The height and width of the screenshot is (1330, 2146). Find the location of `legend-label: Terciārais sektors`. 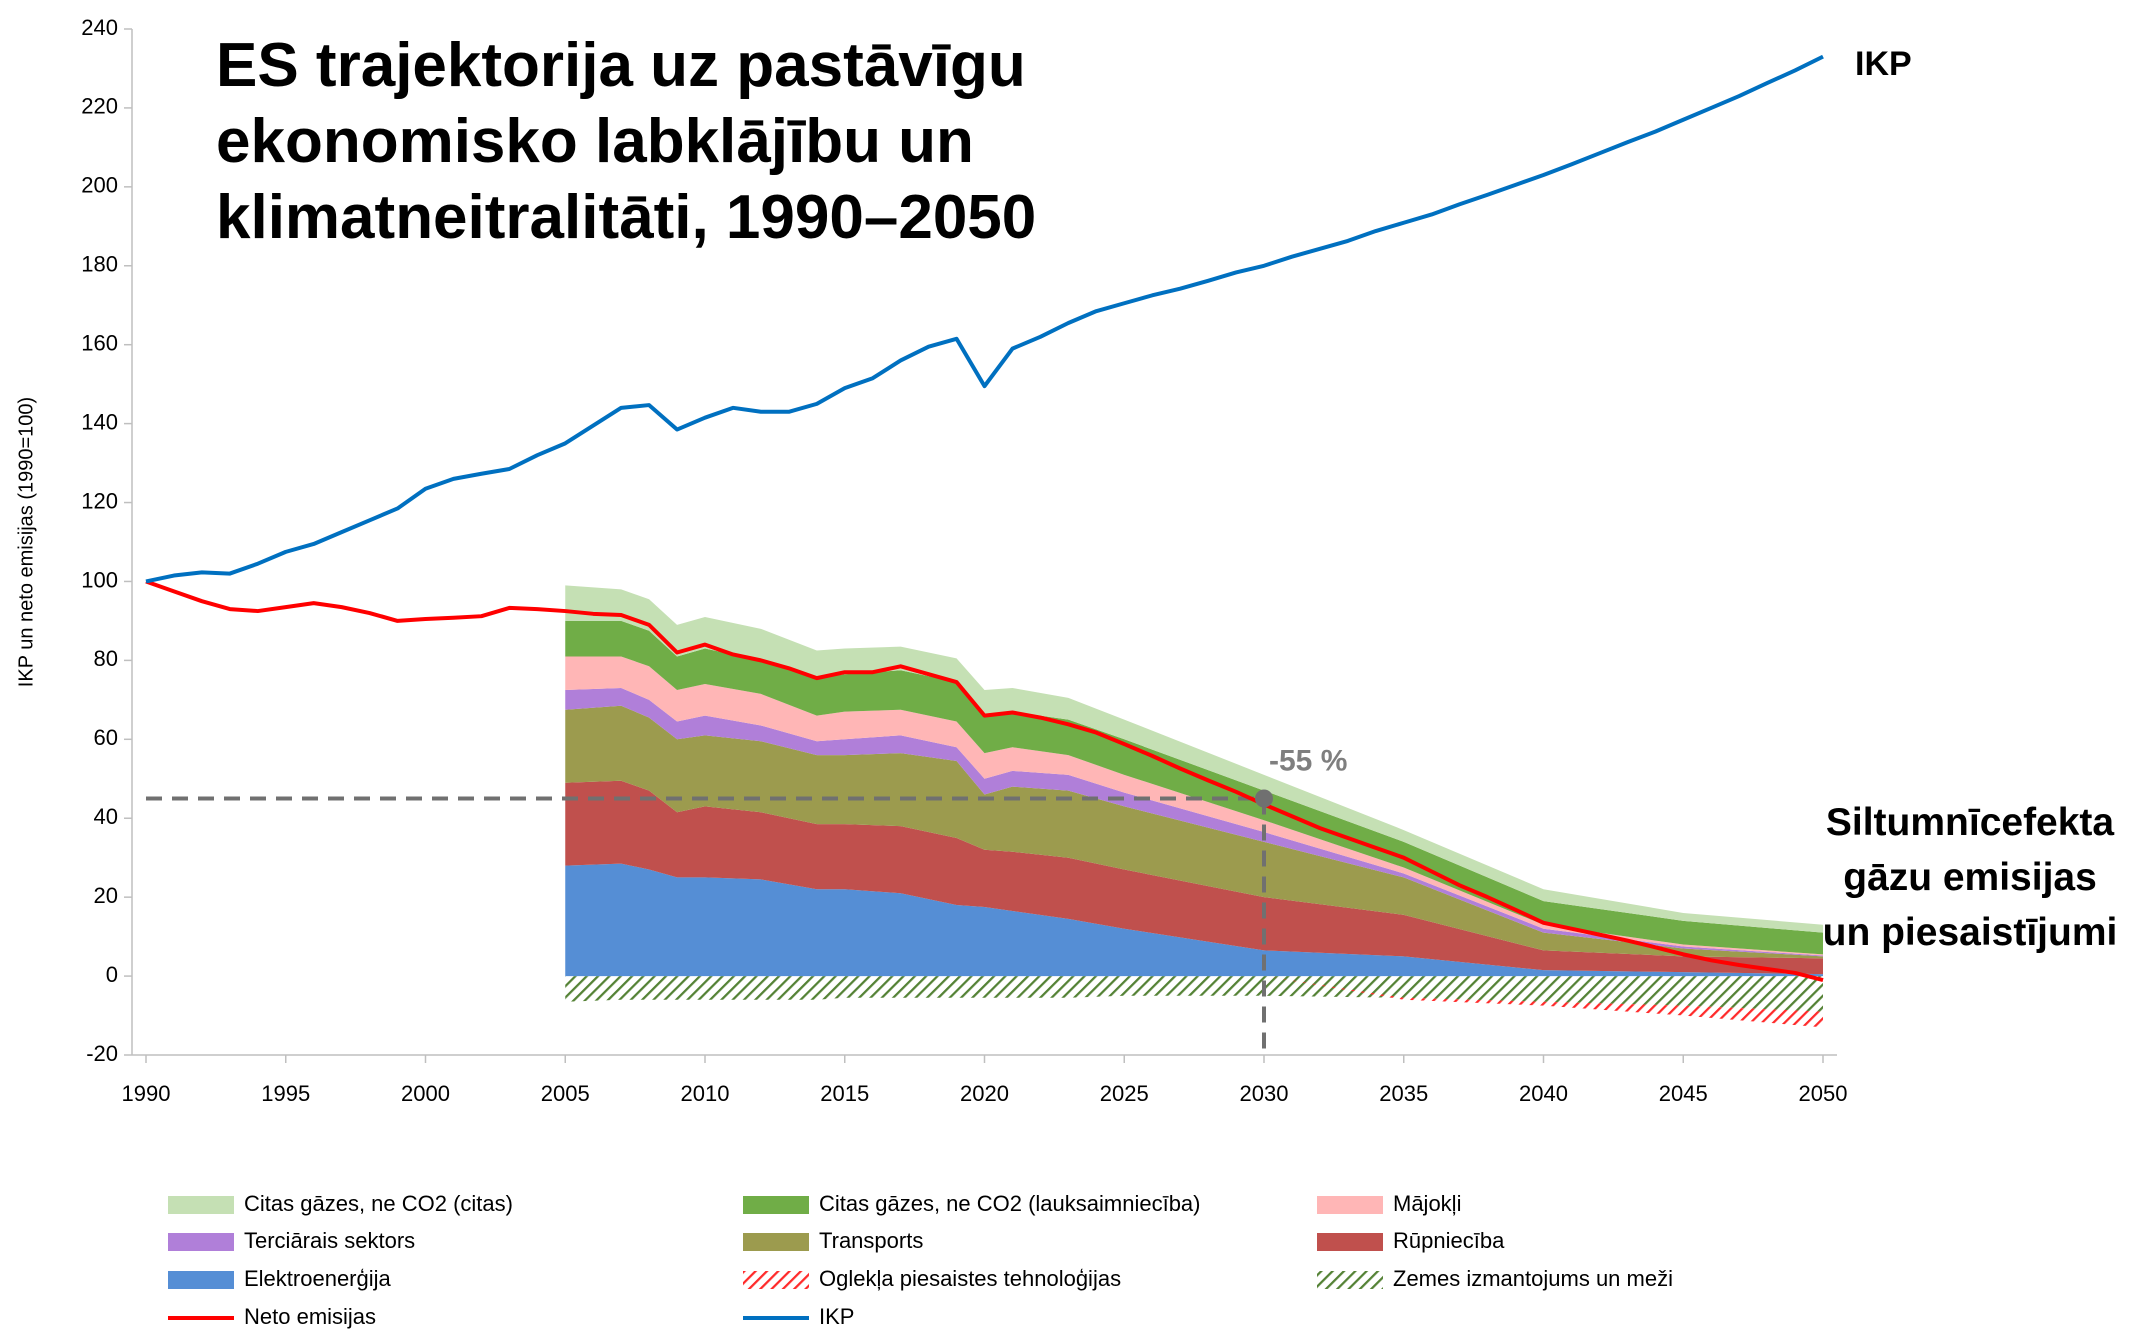

legend-label: Terciārais sektors is located at coordinates (329, 1240).